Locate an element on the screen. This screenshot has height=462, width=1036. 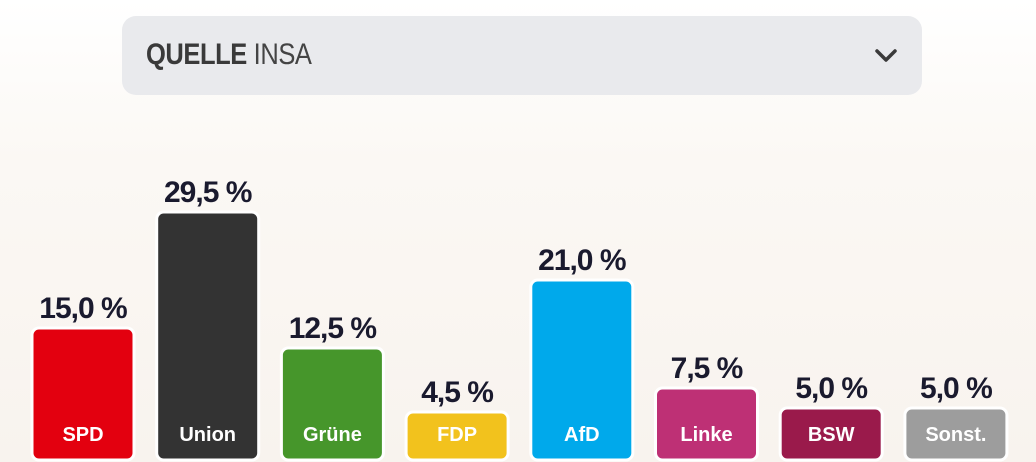
source-label-text: QUELLE INSA is located at coordinates (229, 55).